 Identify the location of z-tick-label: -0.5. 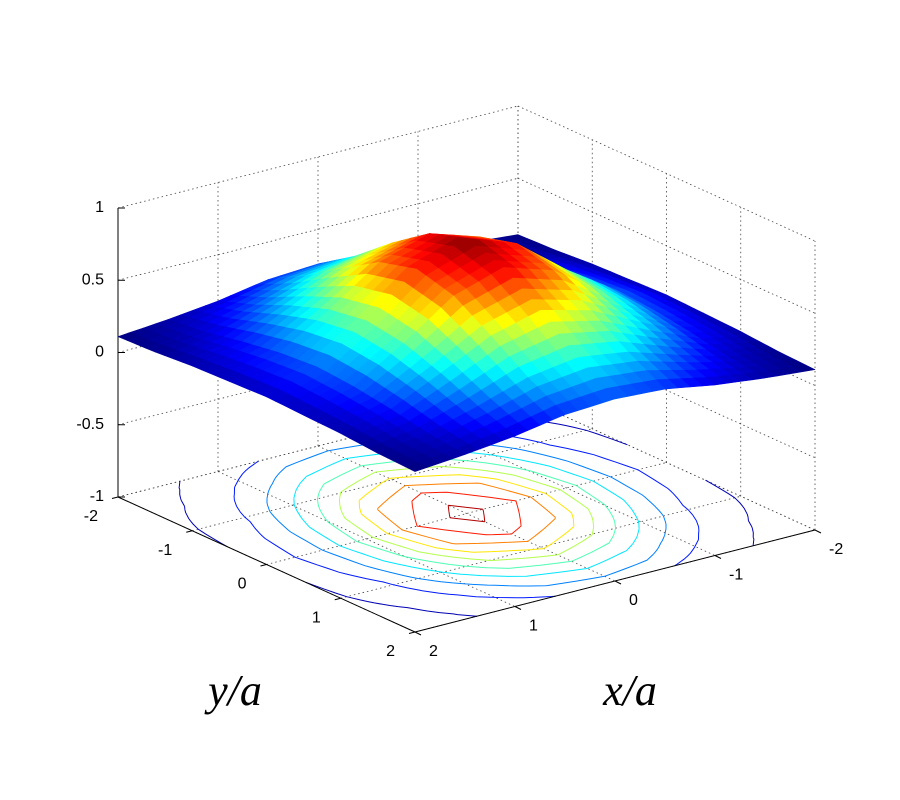
(90, 424).